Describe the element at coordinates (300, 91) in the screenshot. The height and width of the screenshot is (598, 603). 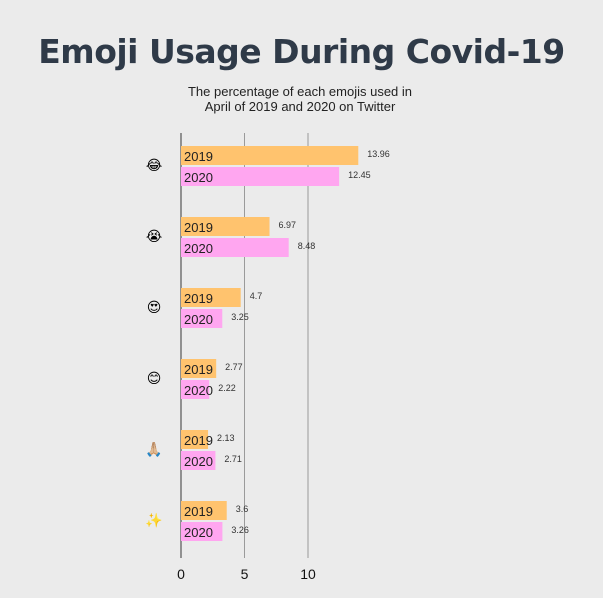
I see `subtitle-line-1: The percentage of each emojis used in` at that location.